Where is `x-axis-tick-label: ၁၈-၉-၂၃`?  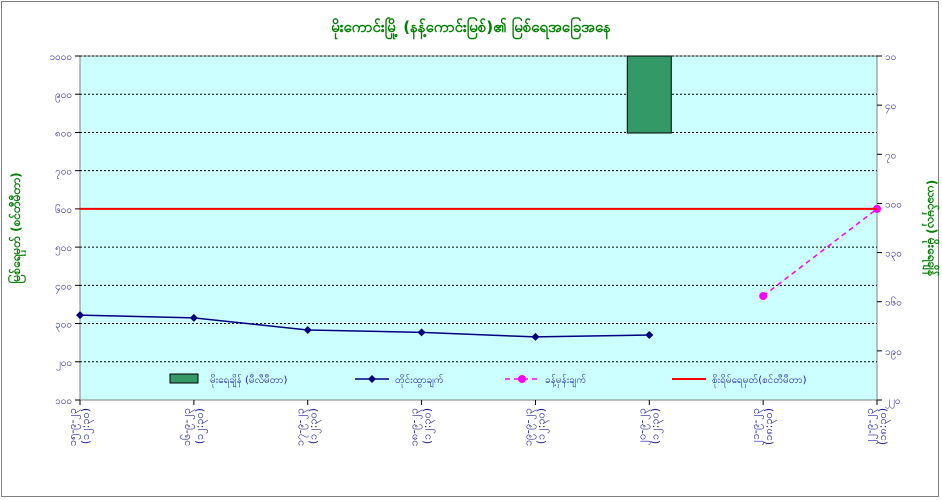 x-axis-tick-label: ၁၈-၉-၂၃ is located at coordinates (415, 427).